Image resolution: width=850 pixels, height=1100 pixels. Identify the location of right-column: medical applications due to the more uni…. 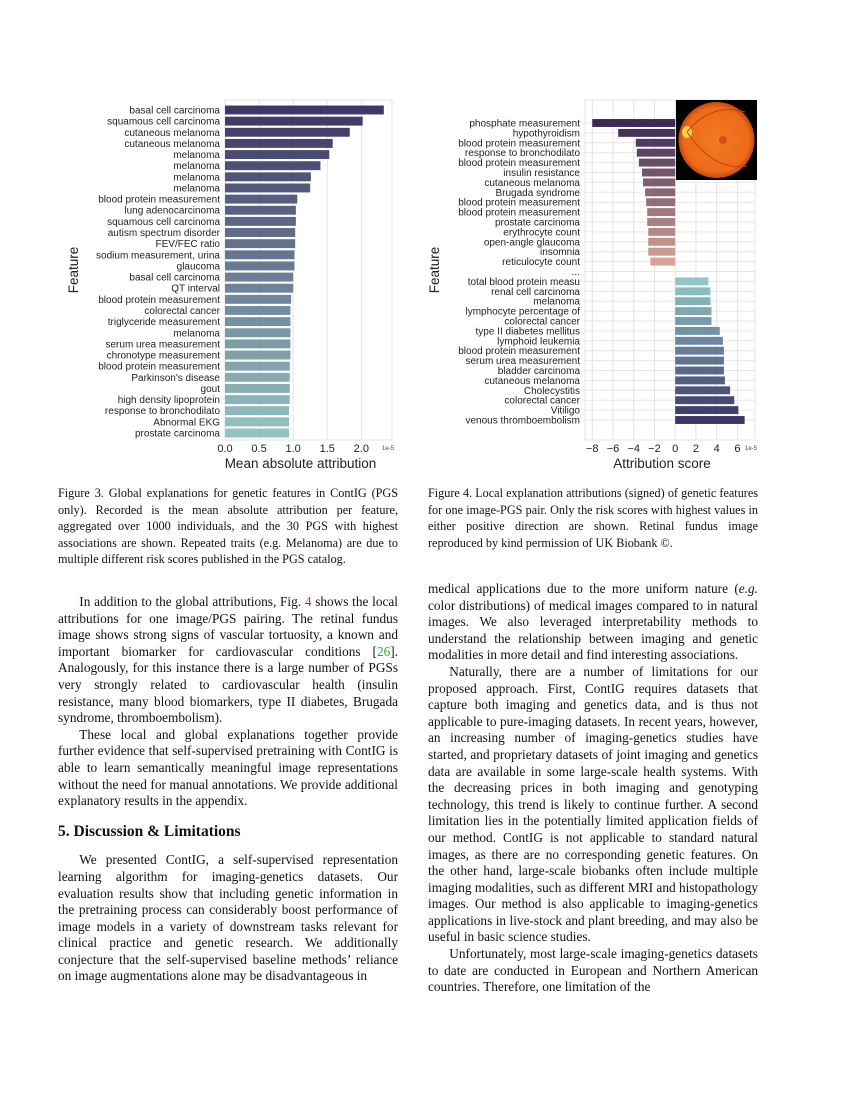
(593, 788).